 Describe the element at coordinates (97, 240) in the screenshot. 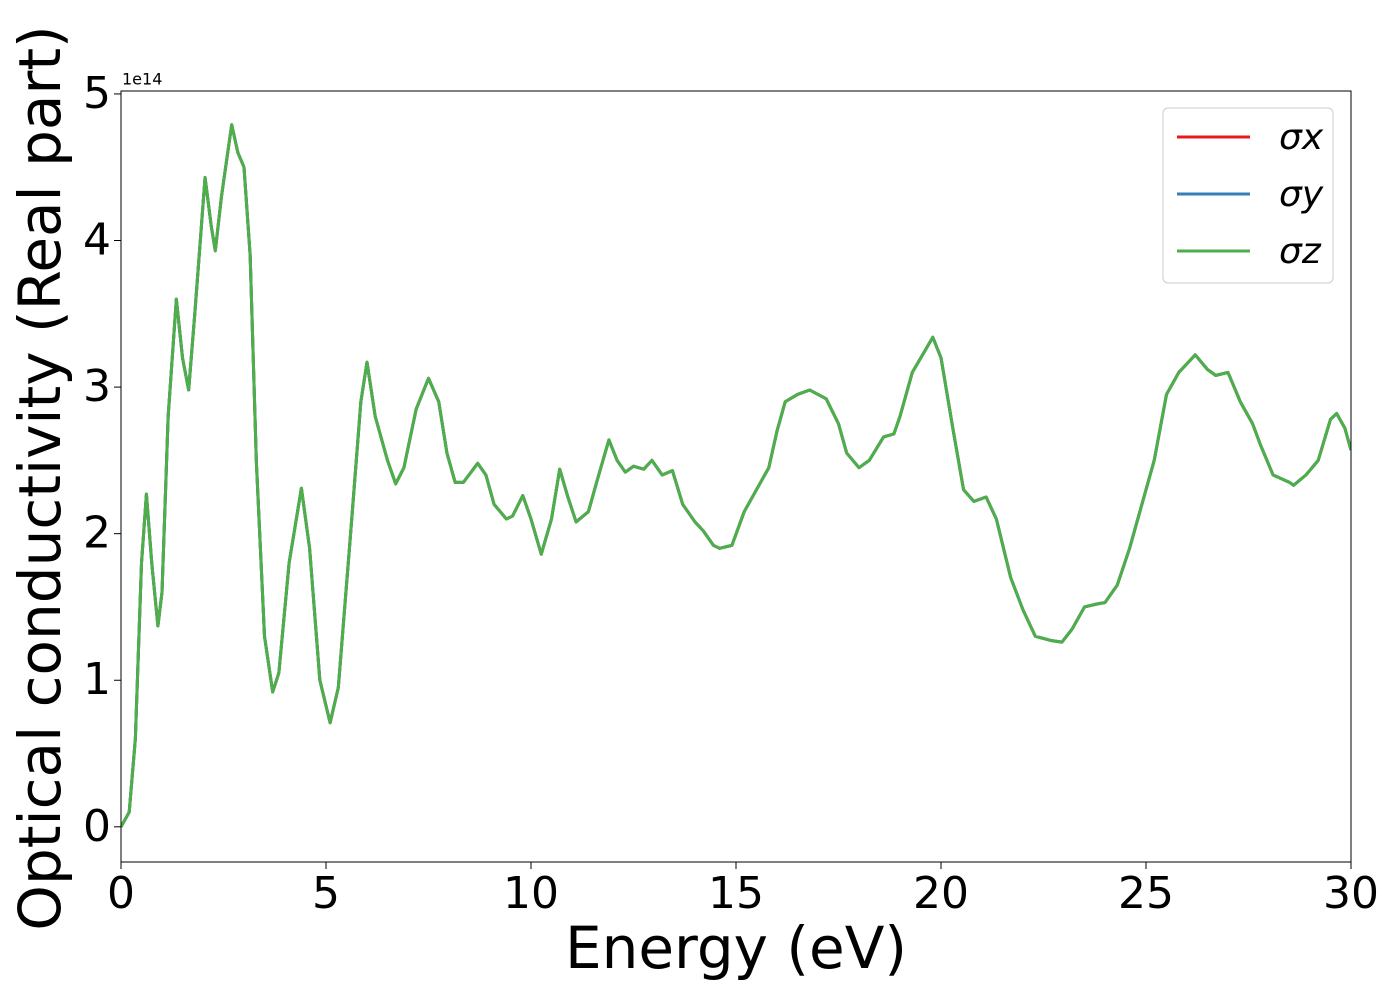

I see `y-tick-label: 4` at that location.